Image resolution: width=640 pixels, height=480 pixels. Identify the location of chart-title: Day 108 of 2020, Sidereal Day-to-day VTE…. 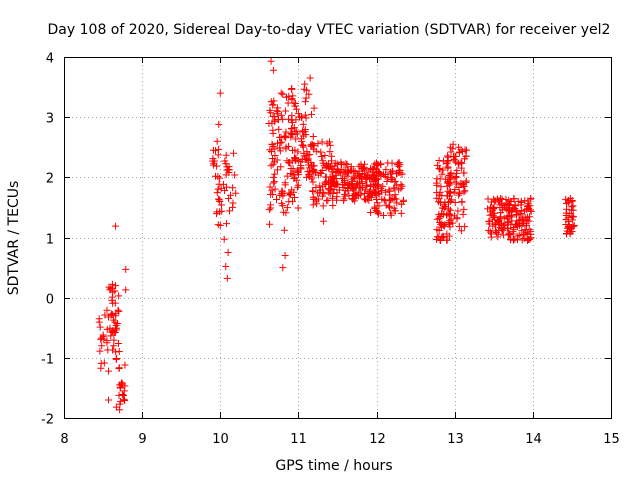
(329, 30).